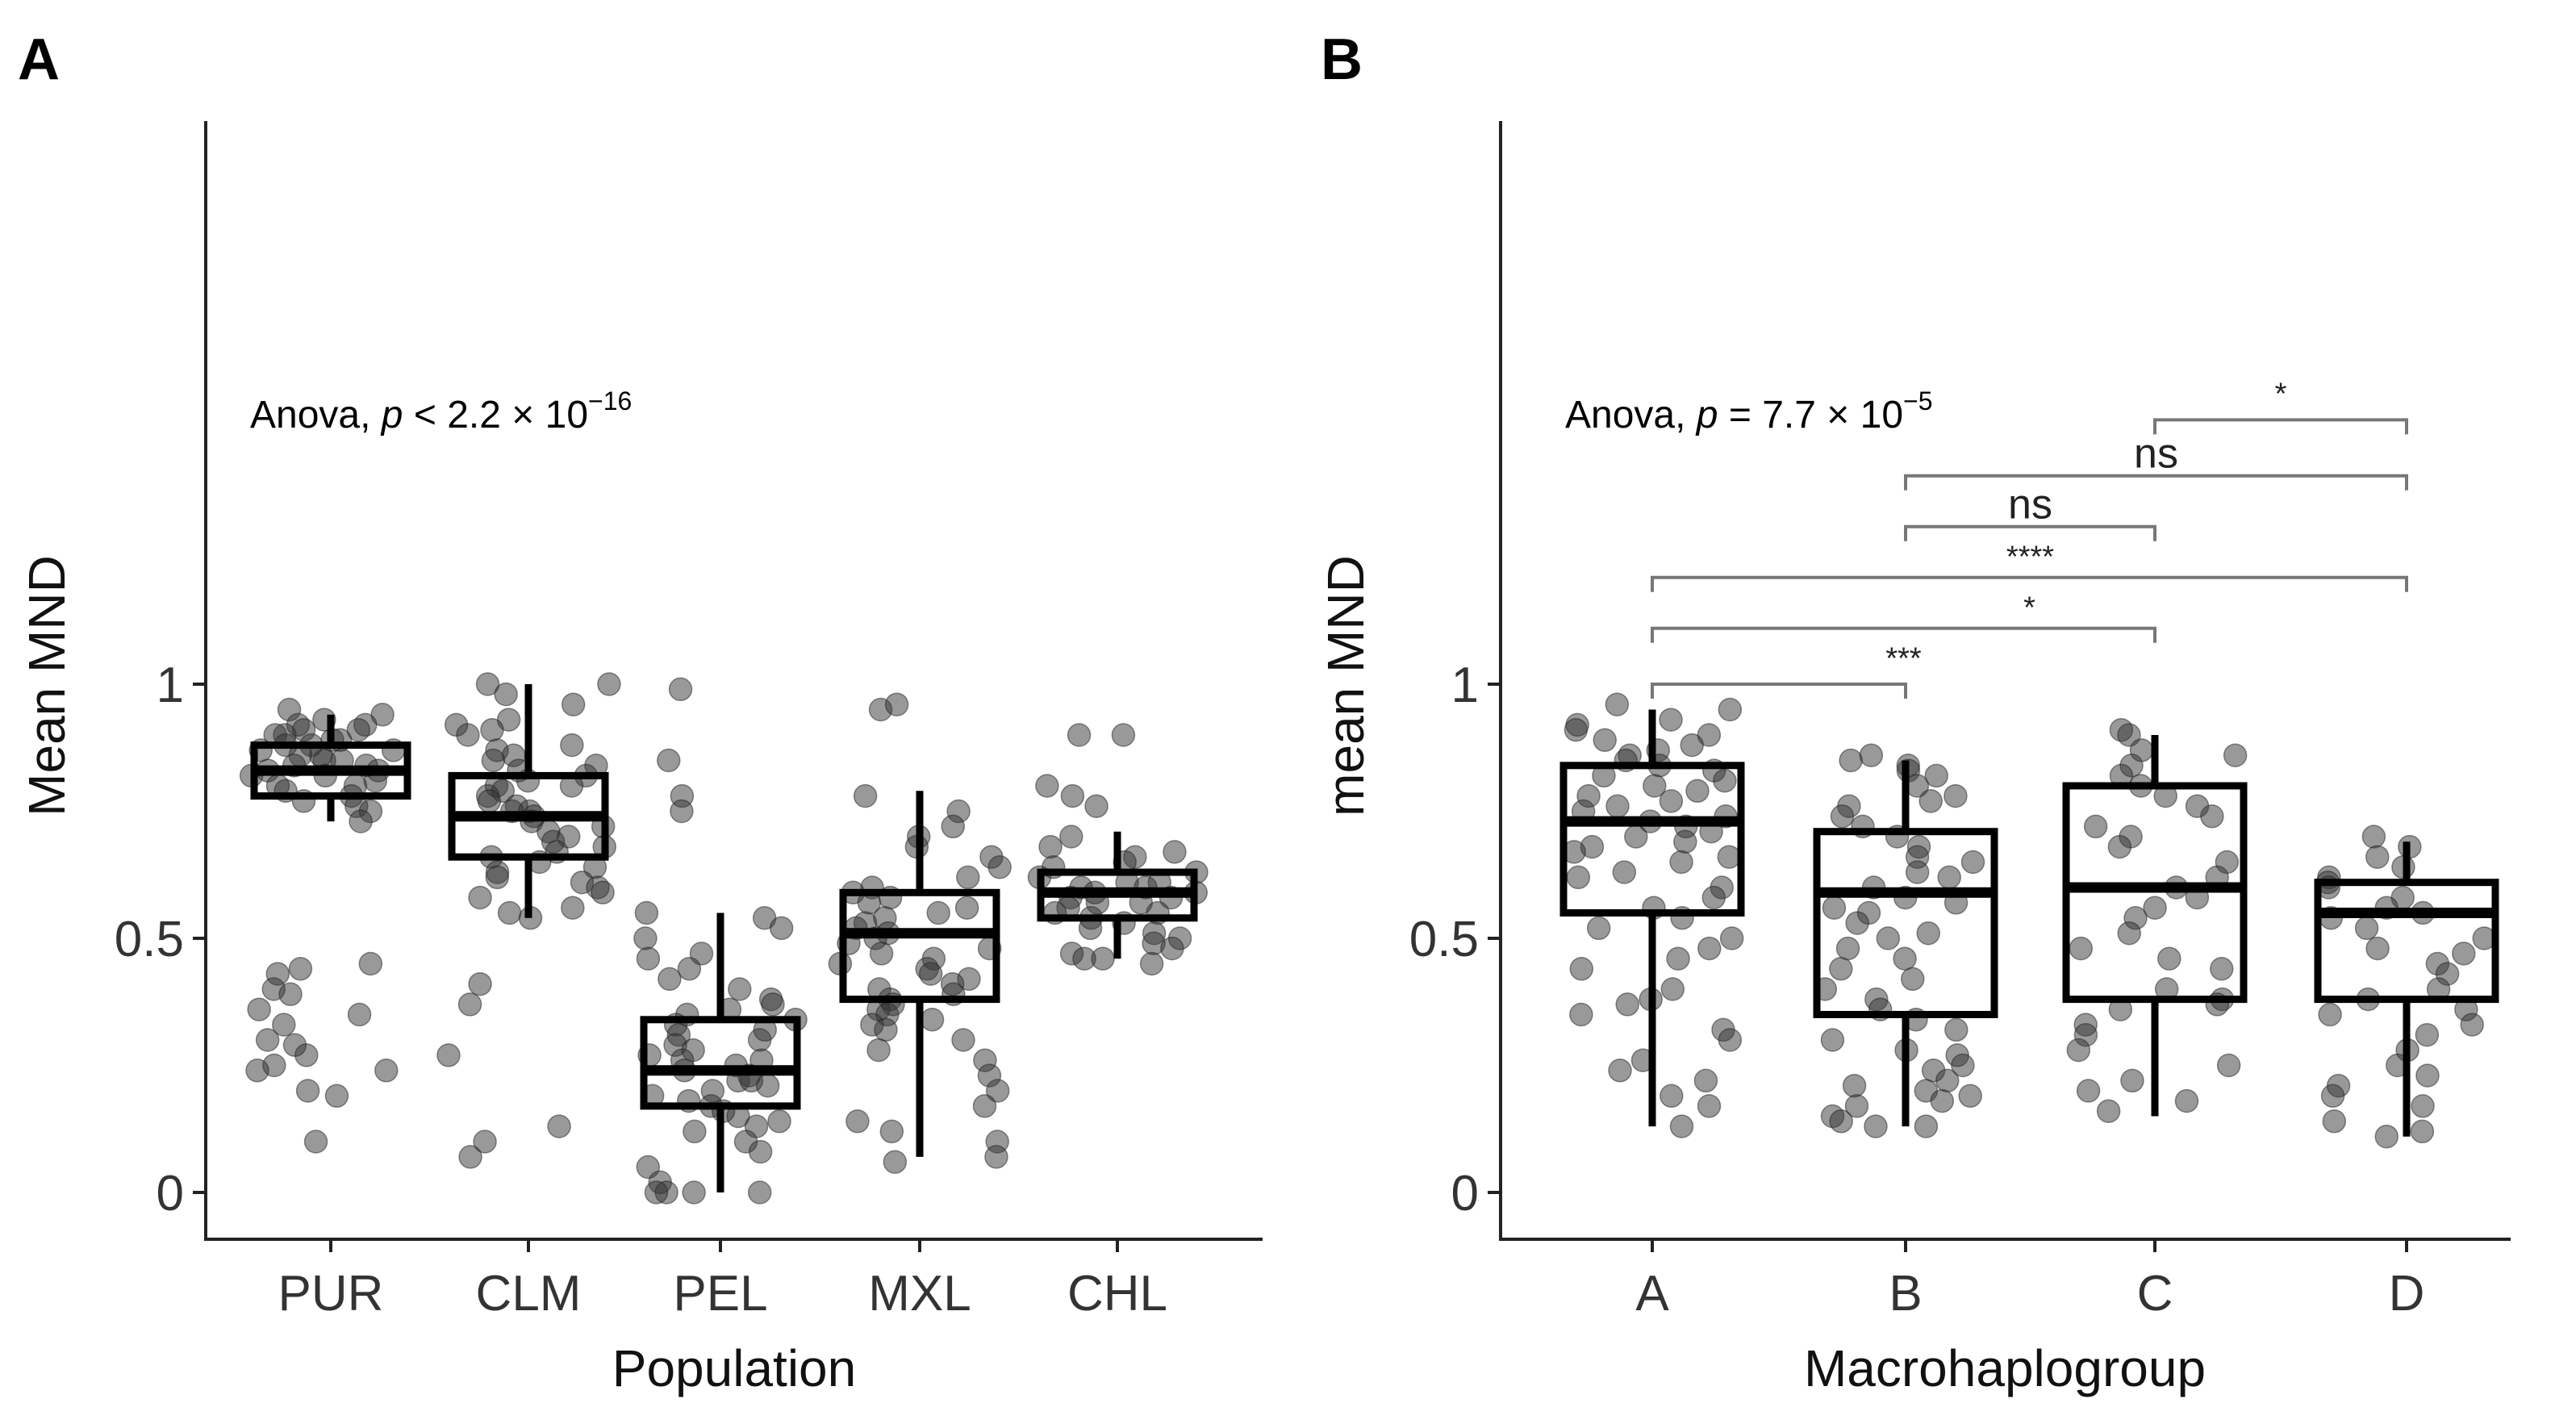 This screenshot has width=2576, height=1424. What do you see at coordinates (160, 939) in the screenshot?
I see `y-ticks-a: 00.51` at bounding box center [160, 939].